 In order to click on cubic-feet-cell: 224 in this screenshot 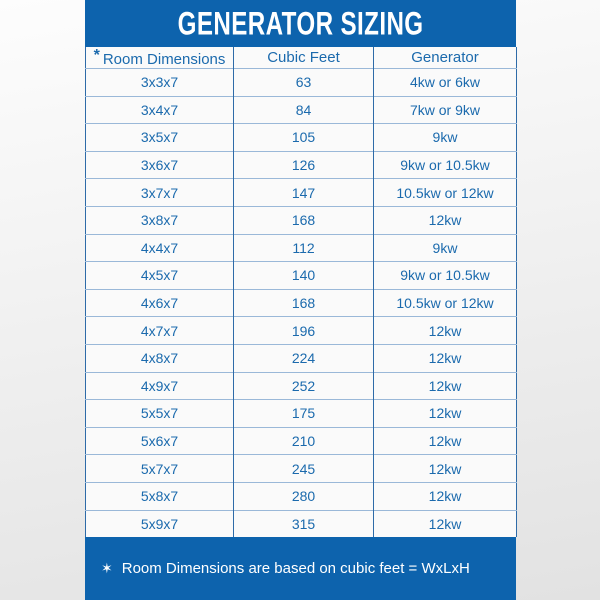, I will do `click(303, 358)`.